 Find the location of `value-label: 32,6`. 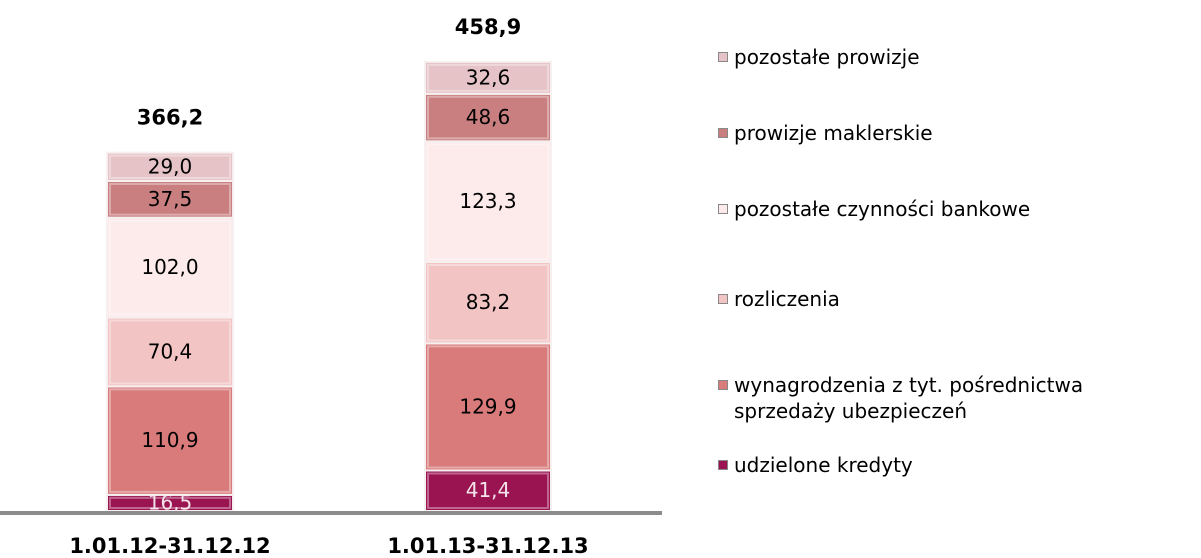

value-label: 32,6 is located at coordinates (488, 77).